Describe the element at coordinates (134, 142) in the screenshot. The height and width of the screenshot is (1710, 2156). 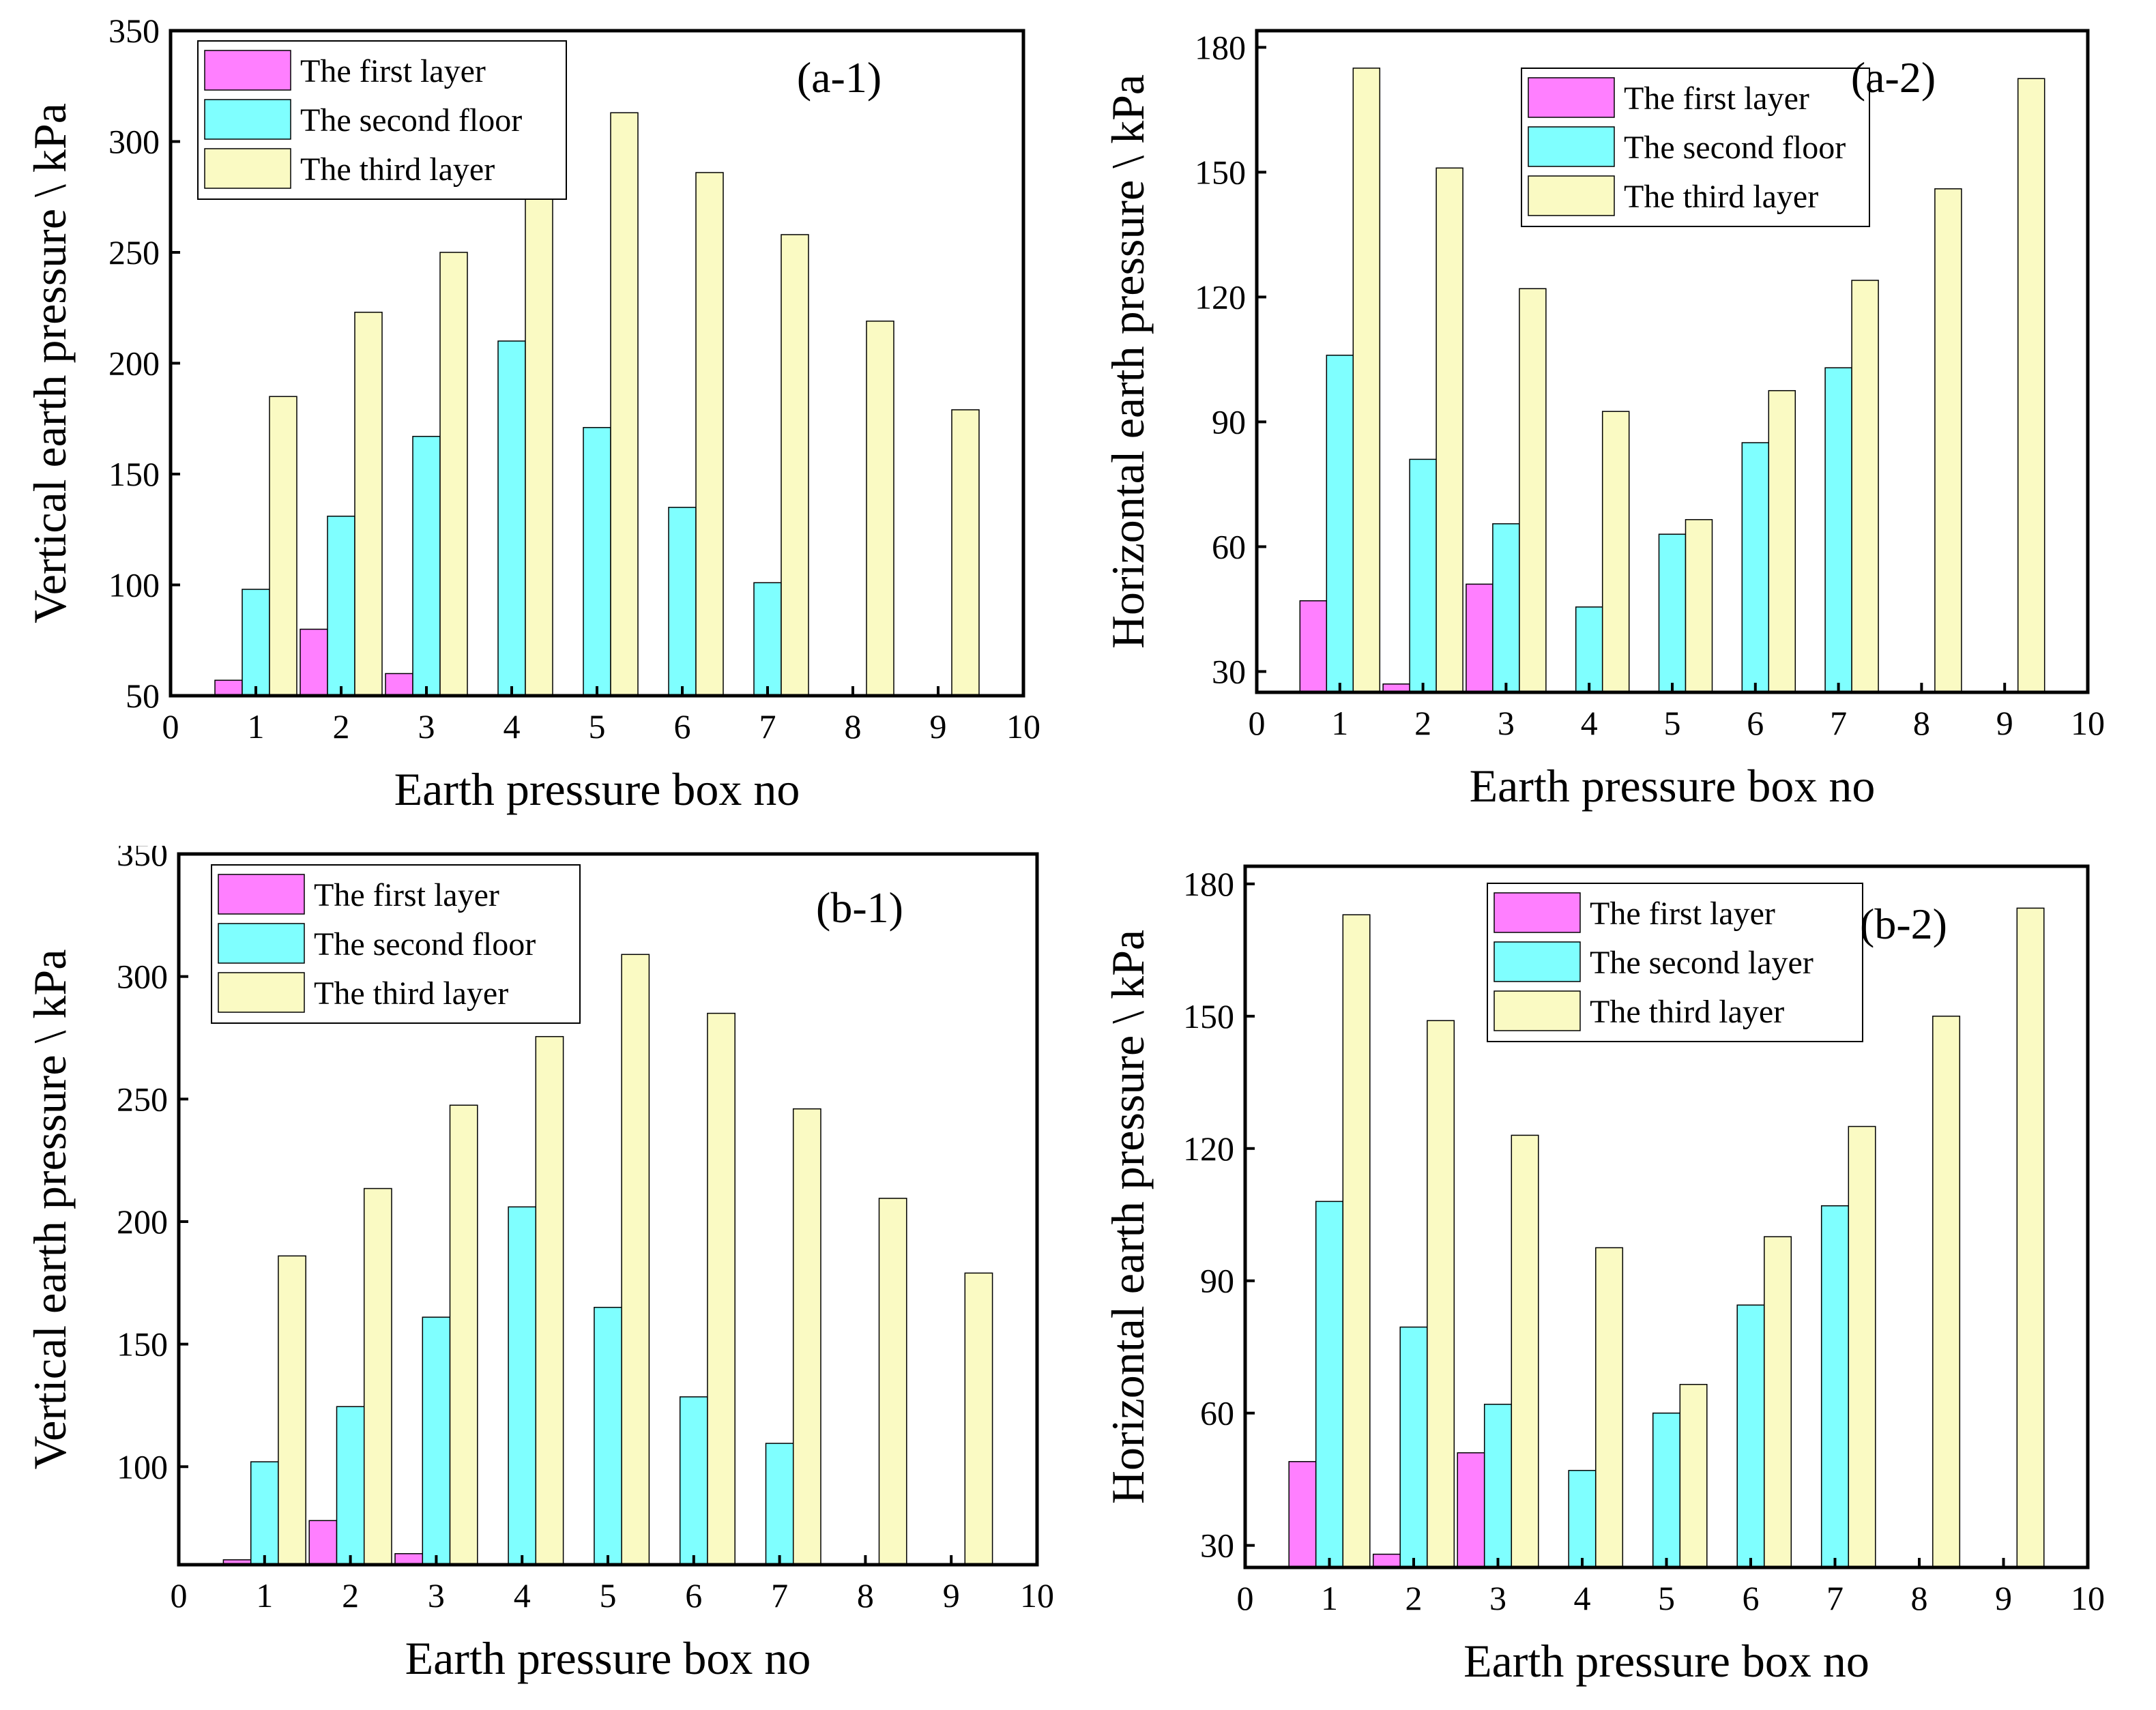
I see `y-tick-label: 300` at that location.